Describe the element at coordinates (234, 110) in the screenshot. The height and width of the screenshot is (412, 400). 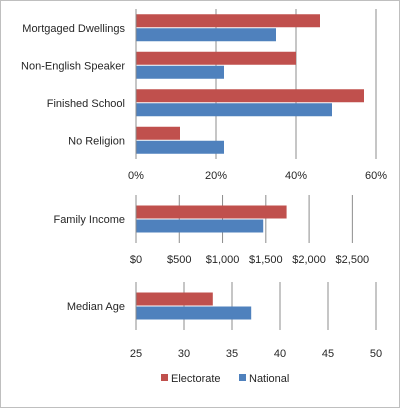
I see `bar-finished-school-national` at that location.